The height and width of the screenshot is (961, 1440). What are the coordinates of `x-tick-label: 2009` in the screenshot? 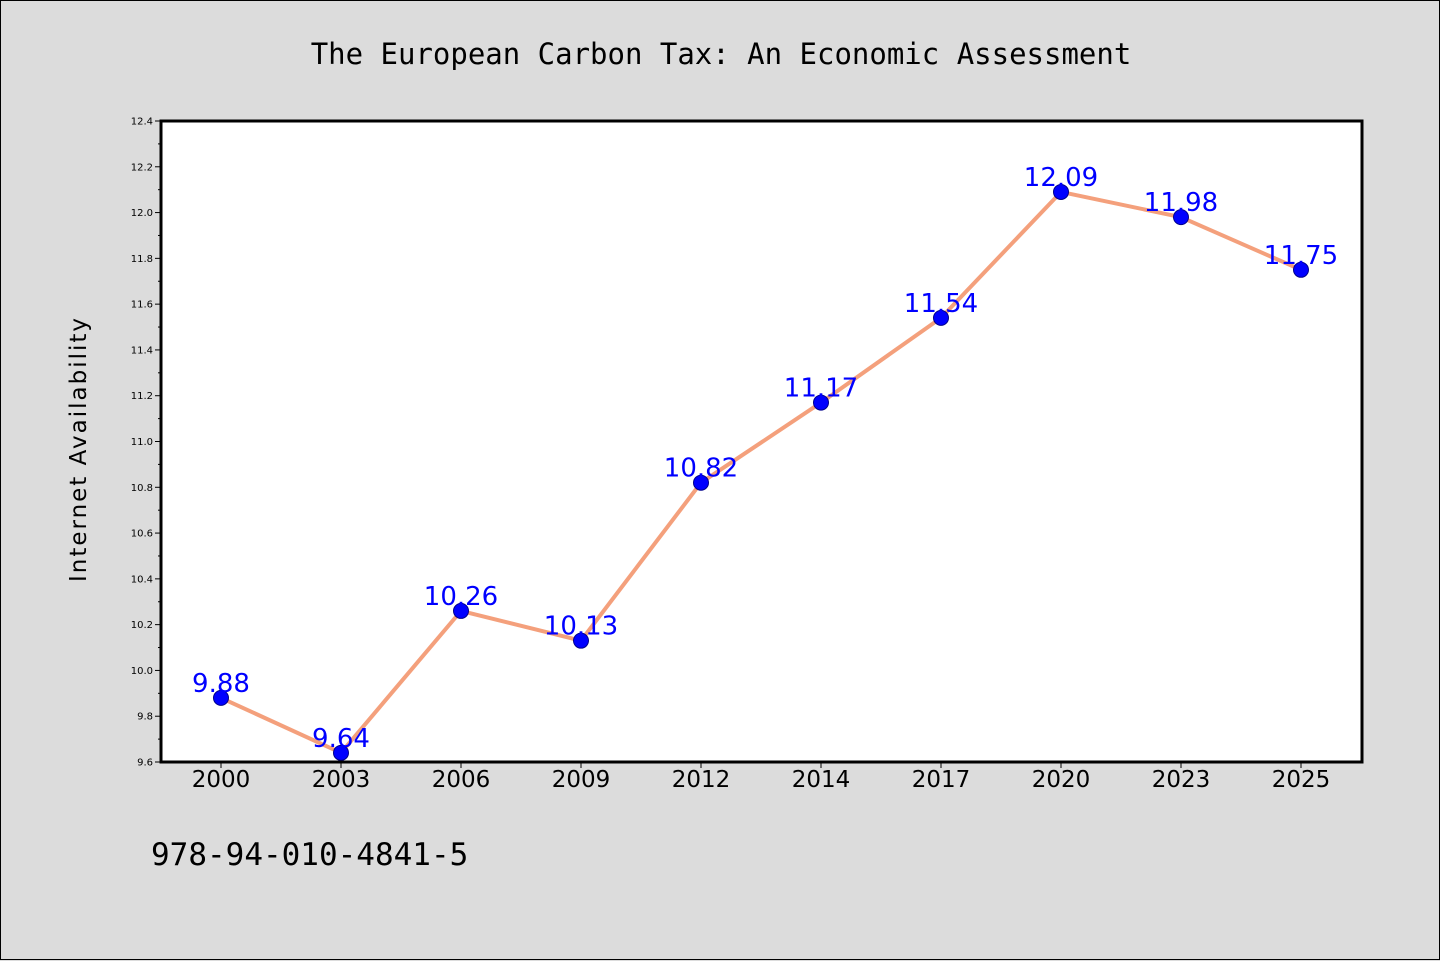 It's located at (581, 780).